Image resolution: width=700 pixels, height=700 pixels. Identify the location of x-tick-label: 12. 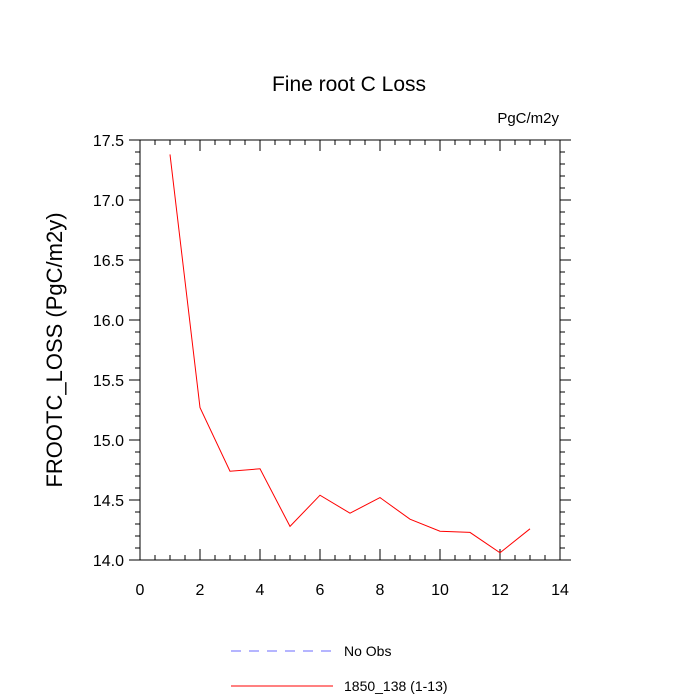
(500, 590).